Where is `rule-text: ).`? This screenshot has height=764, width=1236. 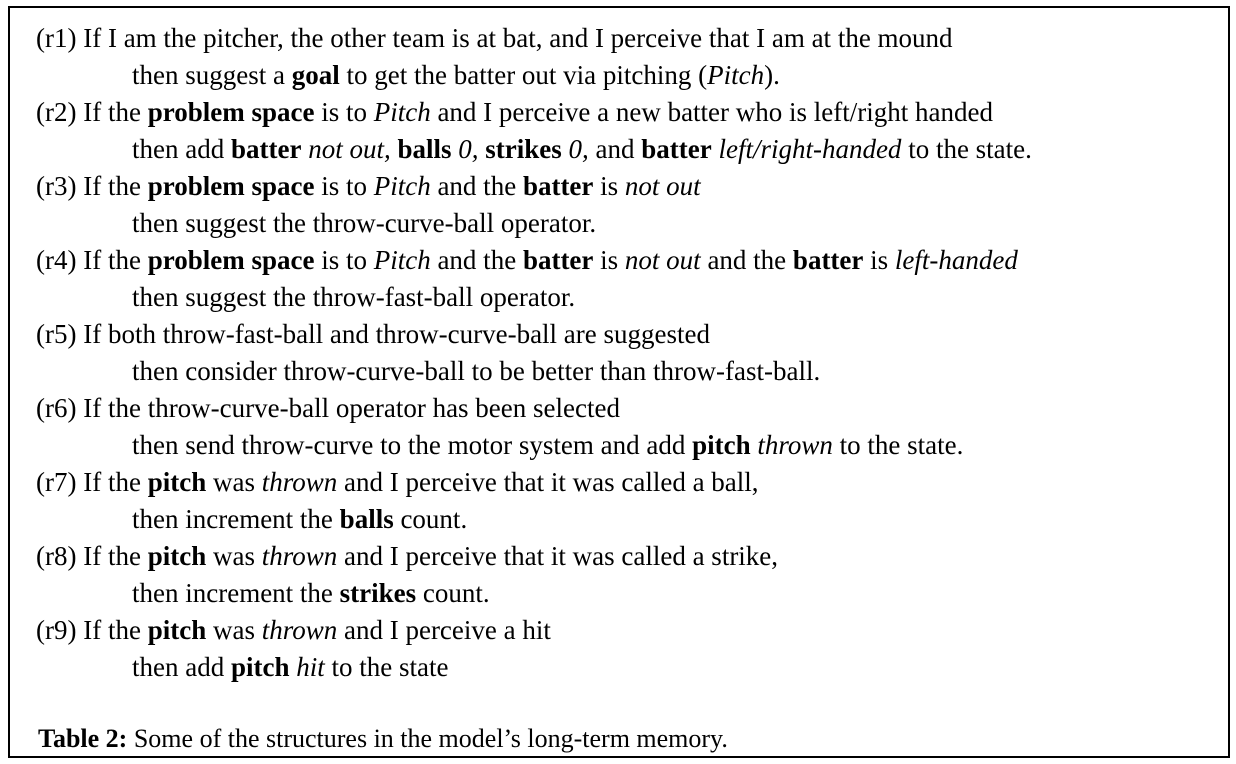
rule-text: ). is located at coordinates (772, 75).